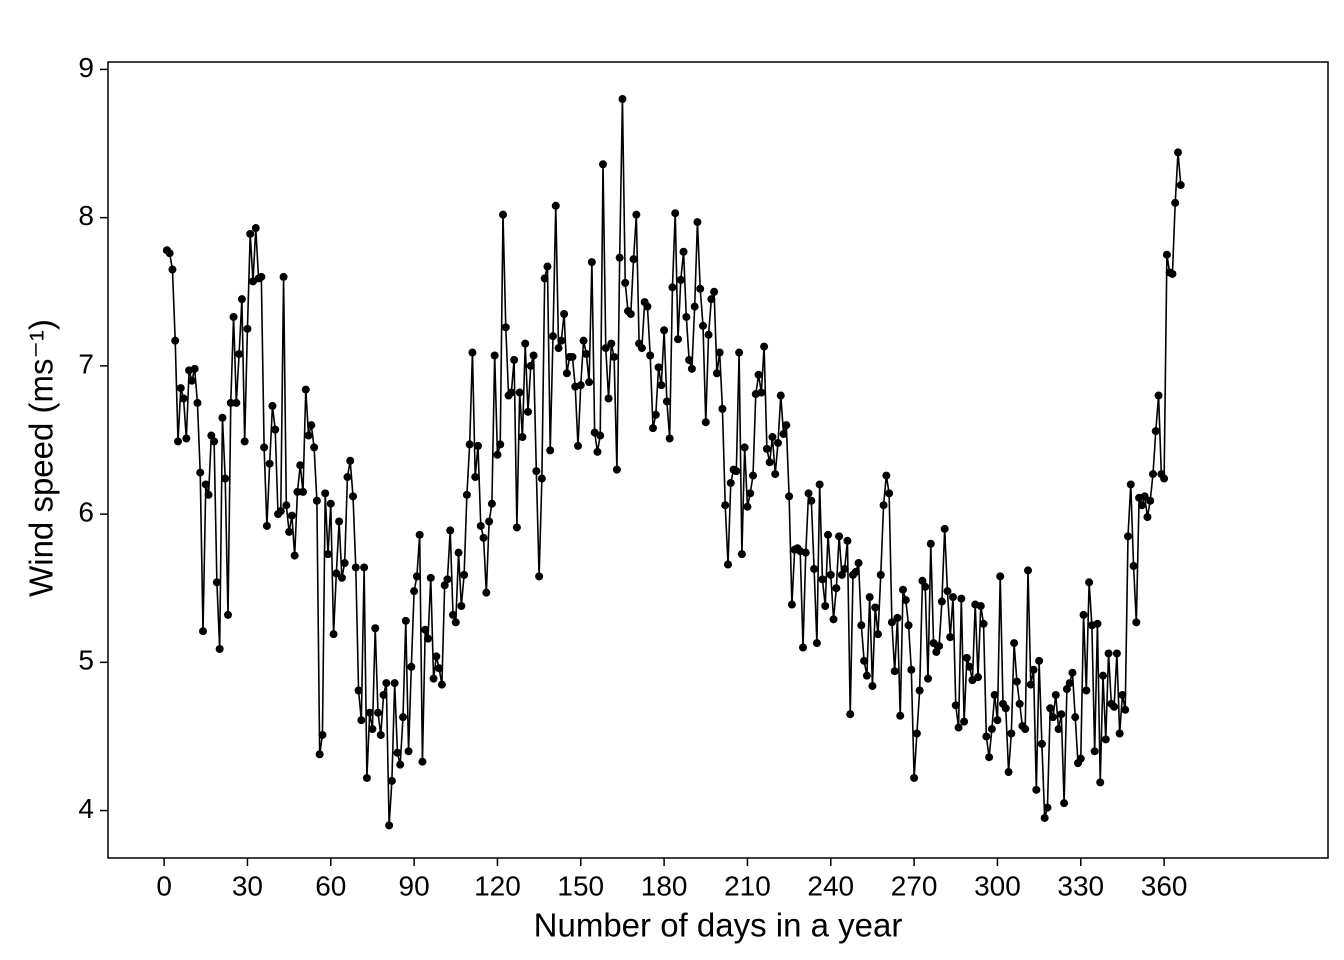 Image resolution: width=1344 pixels, height=960 pixels. What do you see at coordinates (164, 885) in the screenshot?
I see `x-tick-label: 0` at bounding box center [164, 885].